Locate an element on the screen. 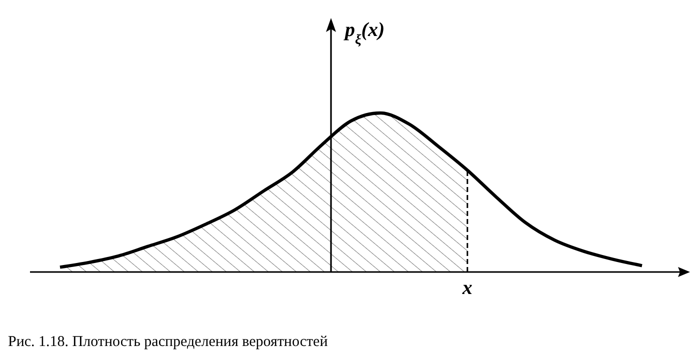  y-axis-title: p$_{ξ}$(x) is located at coordinates (364, 33).